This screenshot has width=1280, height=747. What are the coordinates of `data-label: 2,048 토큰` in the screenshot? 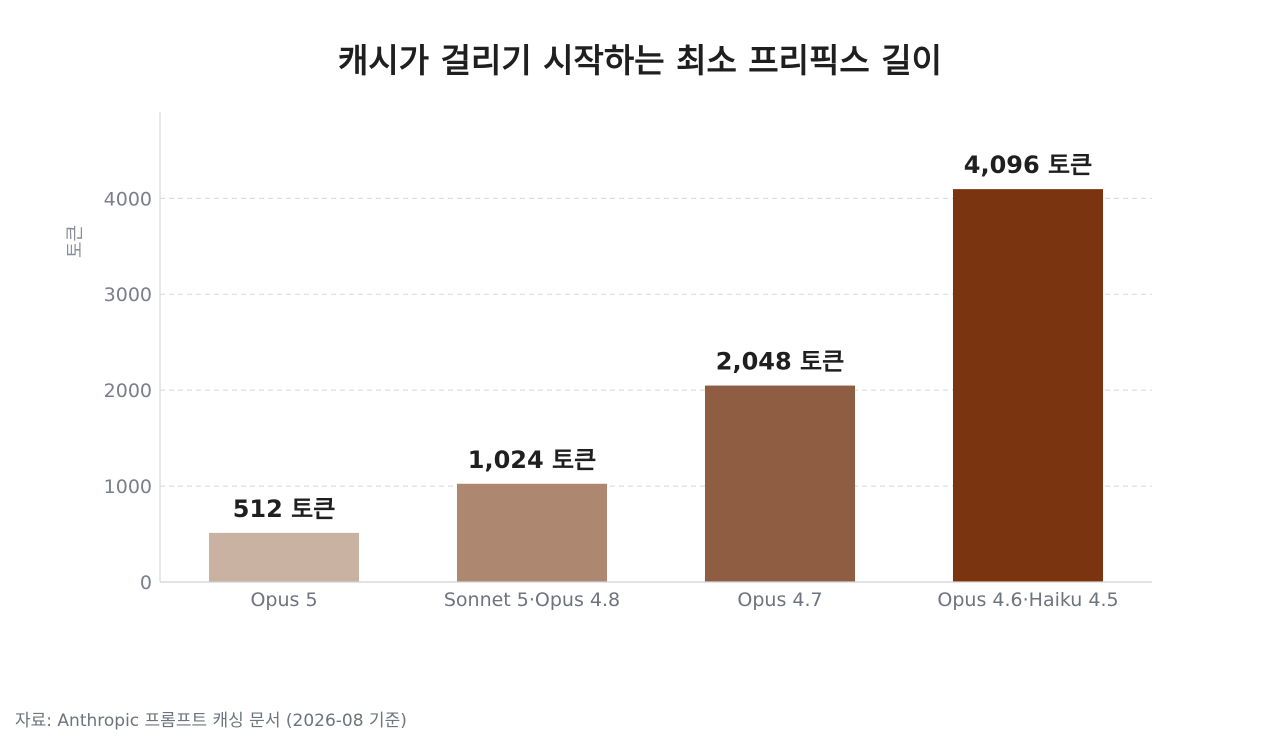 It's located at (780, 362).